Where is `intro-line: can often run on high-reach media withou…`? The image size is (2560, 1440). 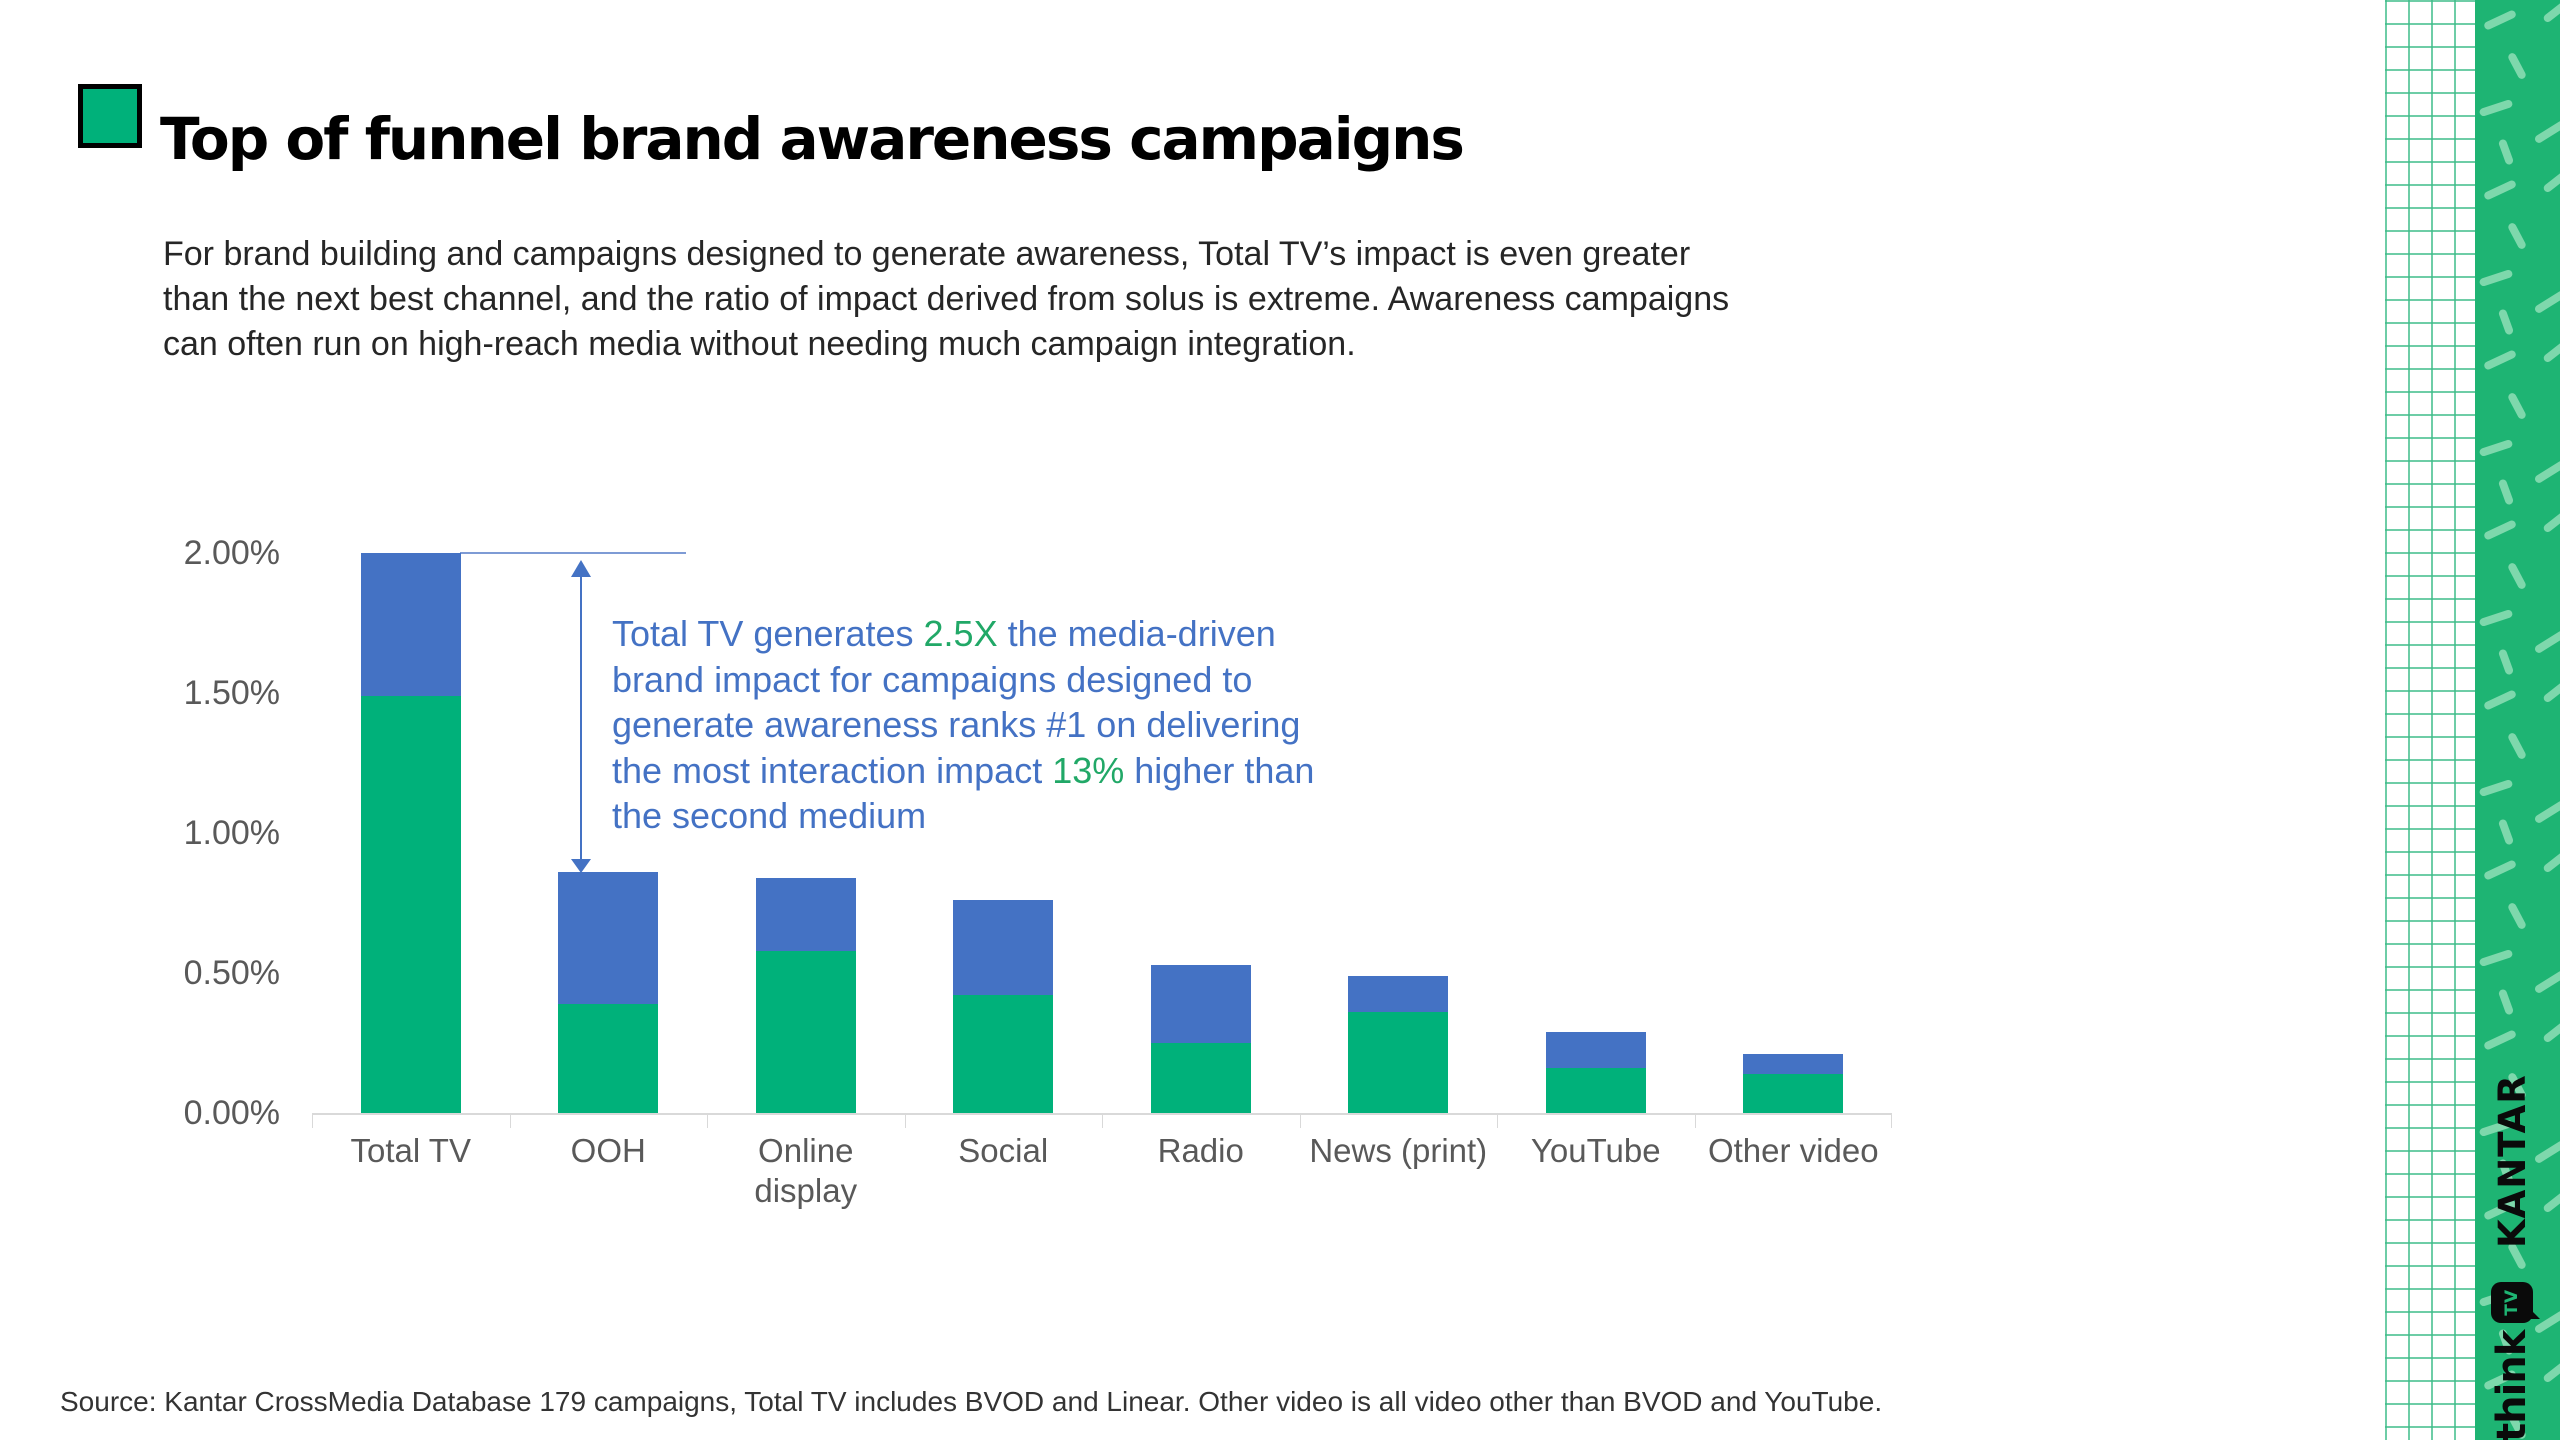 intro-line: can often run on high-reach media withou… is located at coordinates (759, 344).